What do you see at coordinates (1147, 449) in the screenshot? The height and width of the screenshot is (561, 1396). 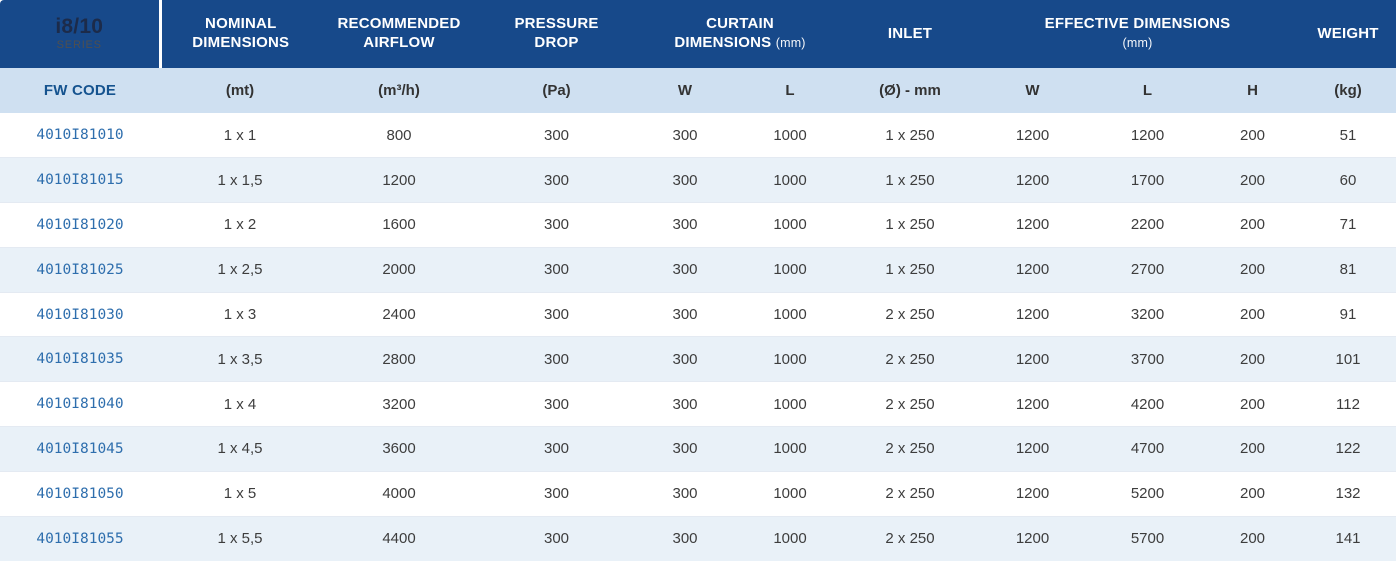 I see `effective-length-cell: 4700` at bounding box center [1147, 449].